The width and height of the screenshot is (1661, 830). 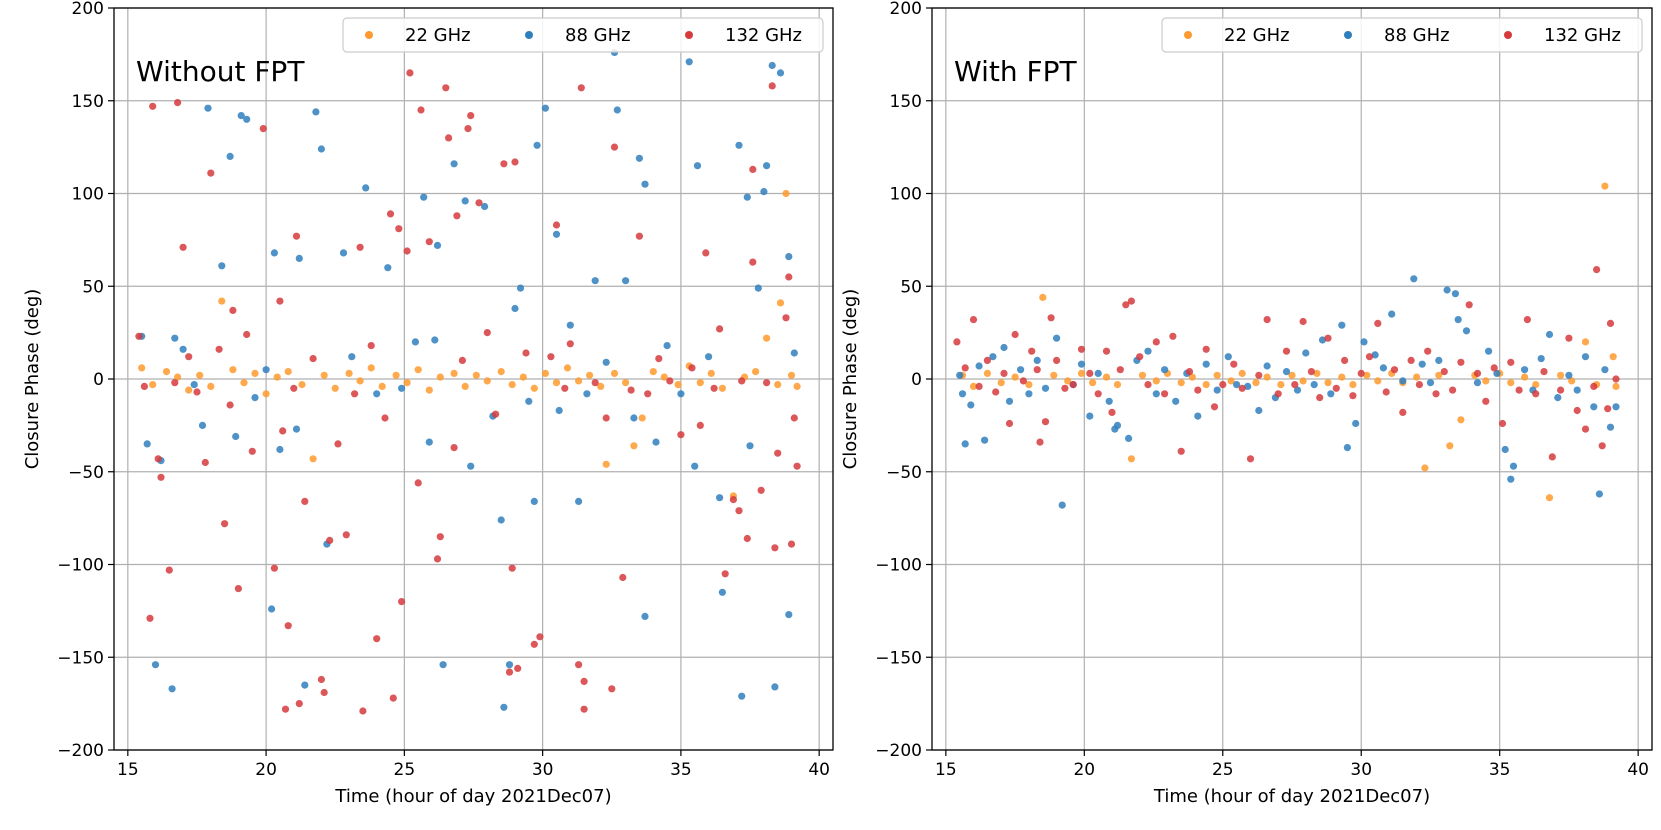 What do you see at coordinates (898, 566) in the screenshot?
I see `y-tick-label: −100` at bounding box center [898, 566].